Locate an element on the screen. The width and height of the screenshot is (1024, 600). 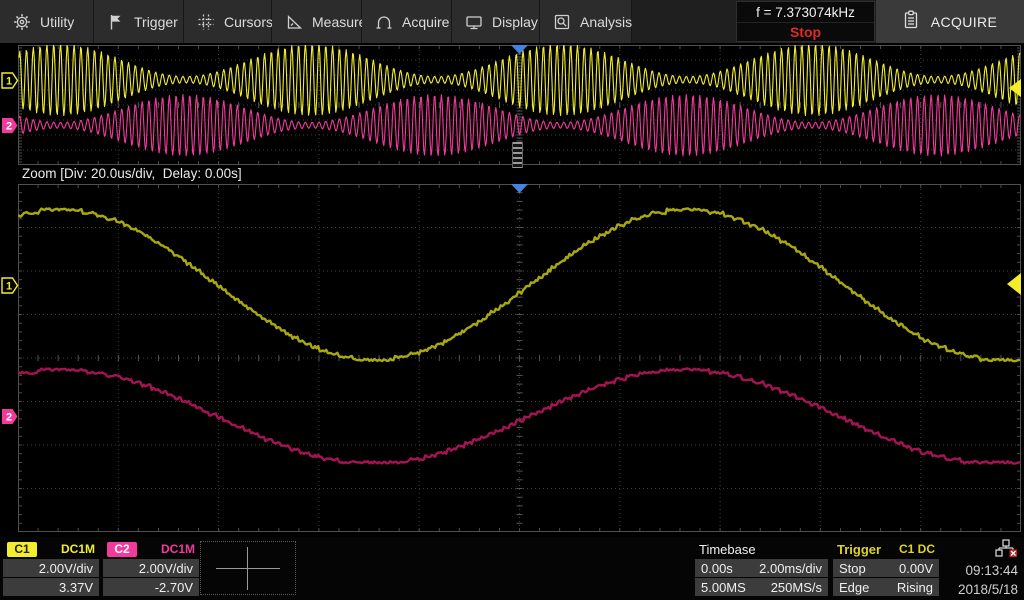
channel2-position-marker-main: 2 is located at coordinates (10, 125).